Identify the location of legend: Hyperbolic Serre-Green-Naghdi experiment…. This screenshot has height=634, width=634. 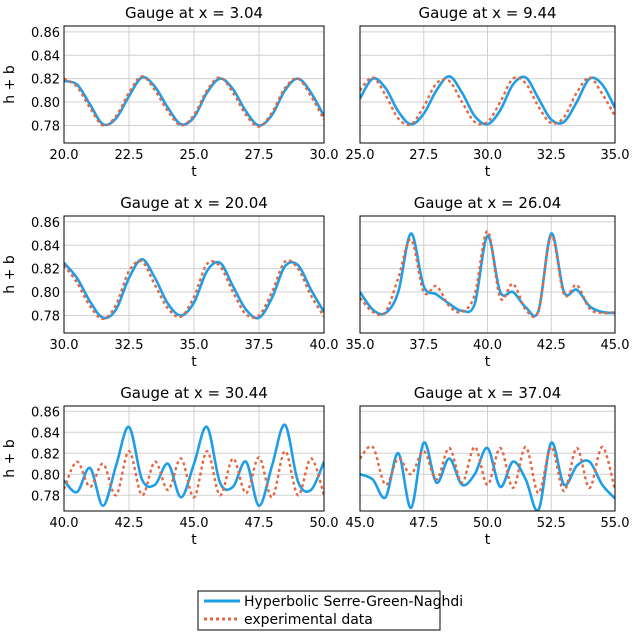
(330, 610).